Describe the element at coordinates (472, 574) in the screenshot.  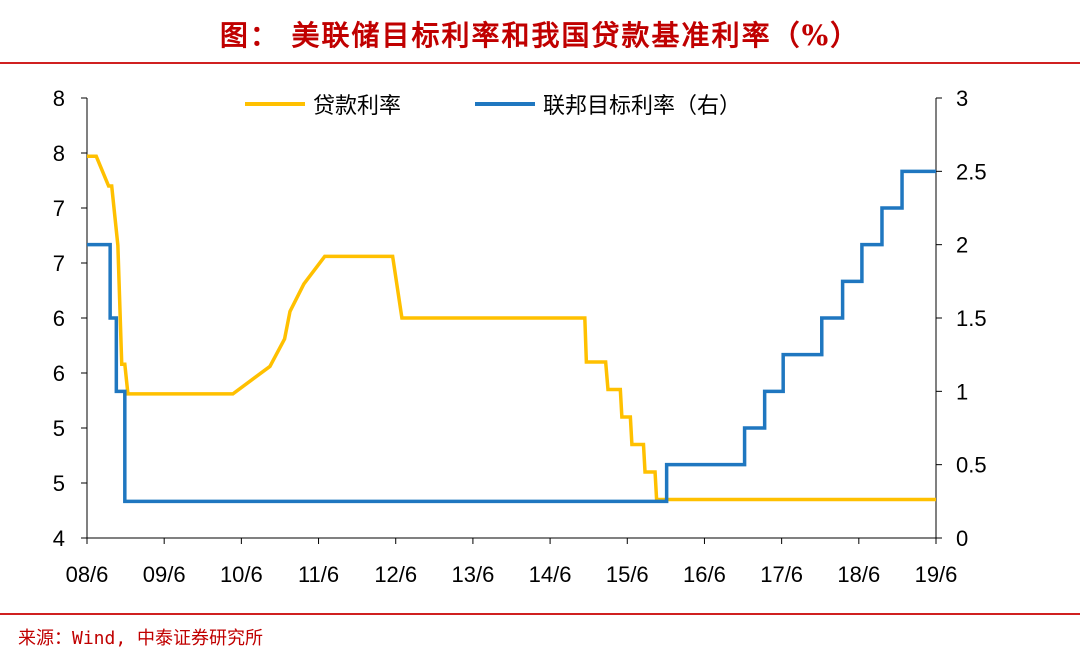
I see `x-tick-label: 13/6` at that location.